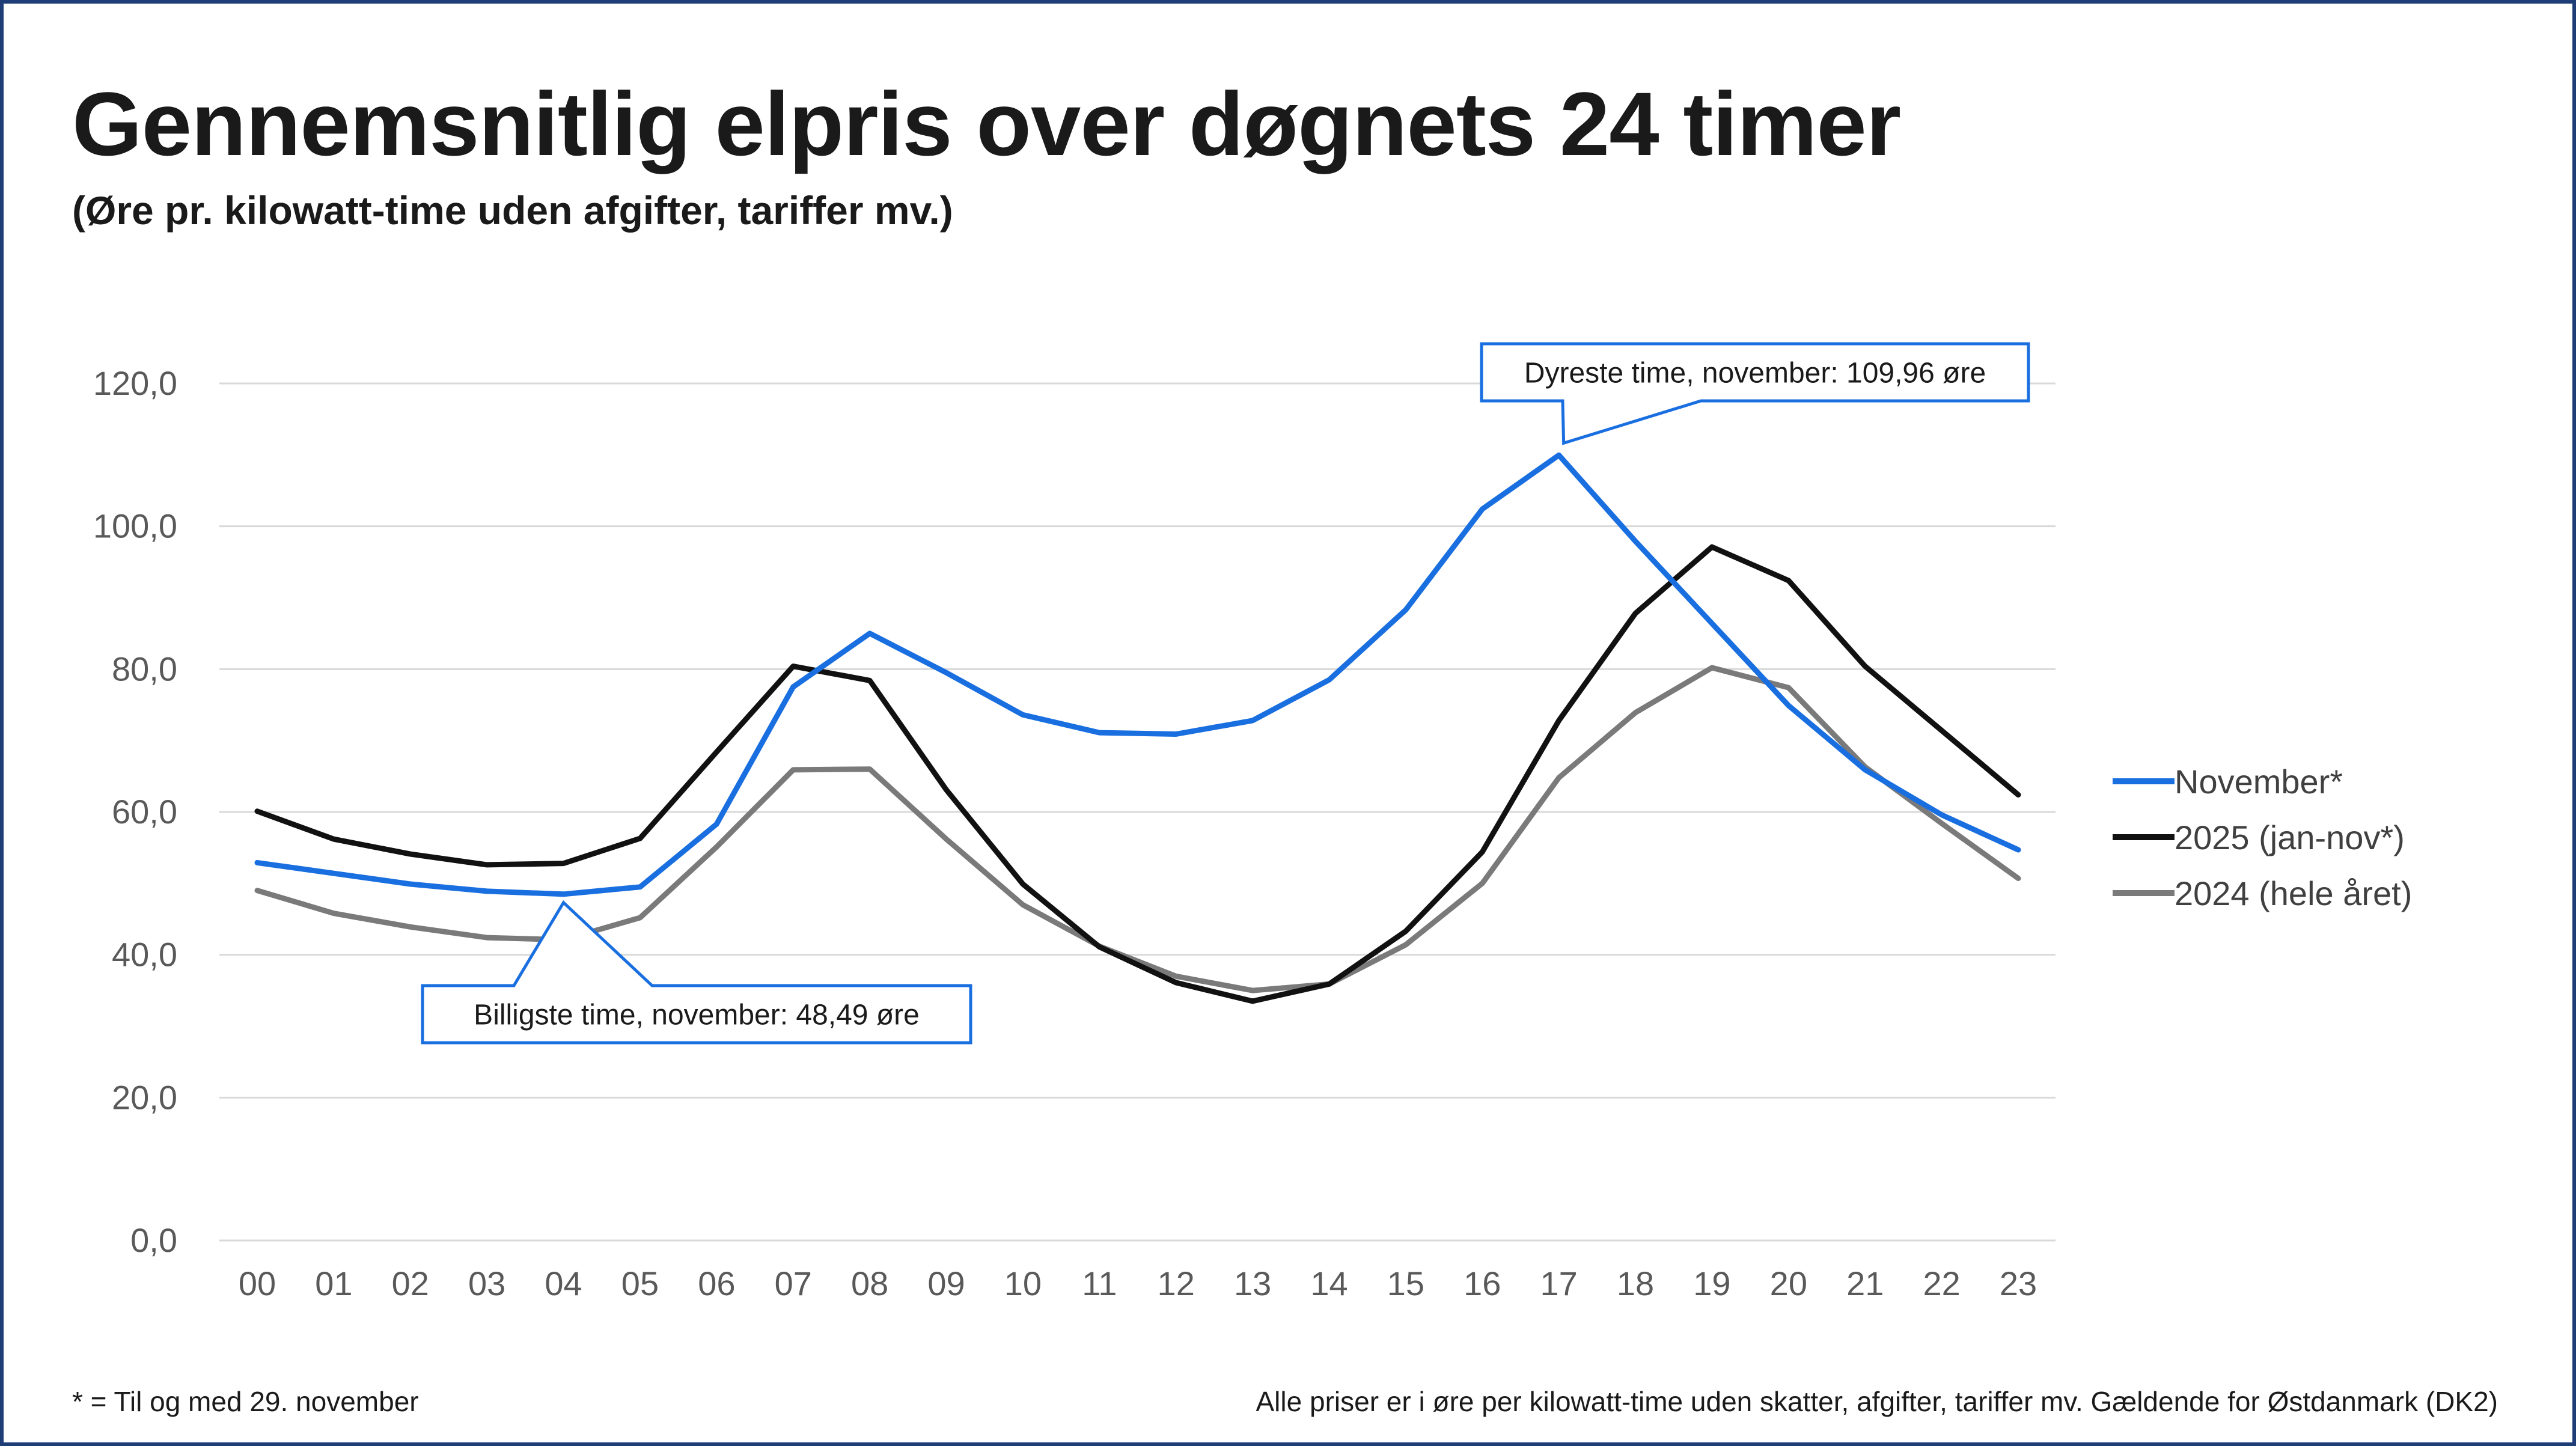 The image size is (2576, 1446). I want to click on callout-text: Dyreste time, november: 109,96 øre, so click(1755, 374).